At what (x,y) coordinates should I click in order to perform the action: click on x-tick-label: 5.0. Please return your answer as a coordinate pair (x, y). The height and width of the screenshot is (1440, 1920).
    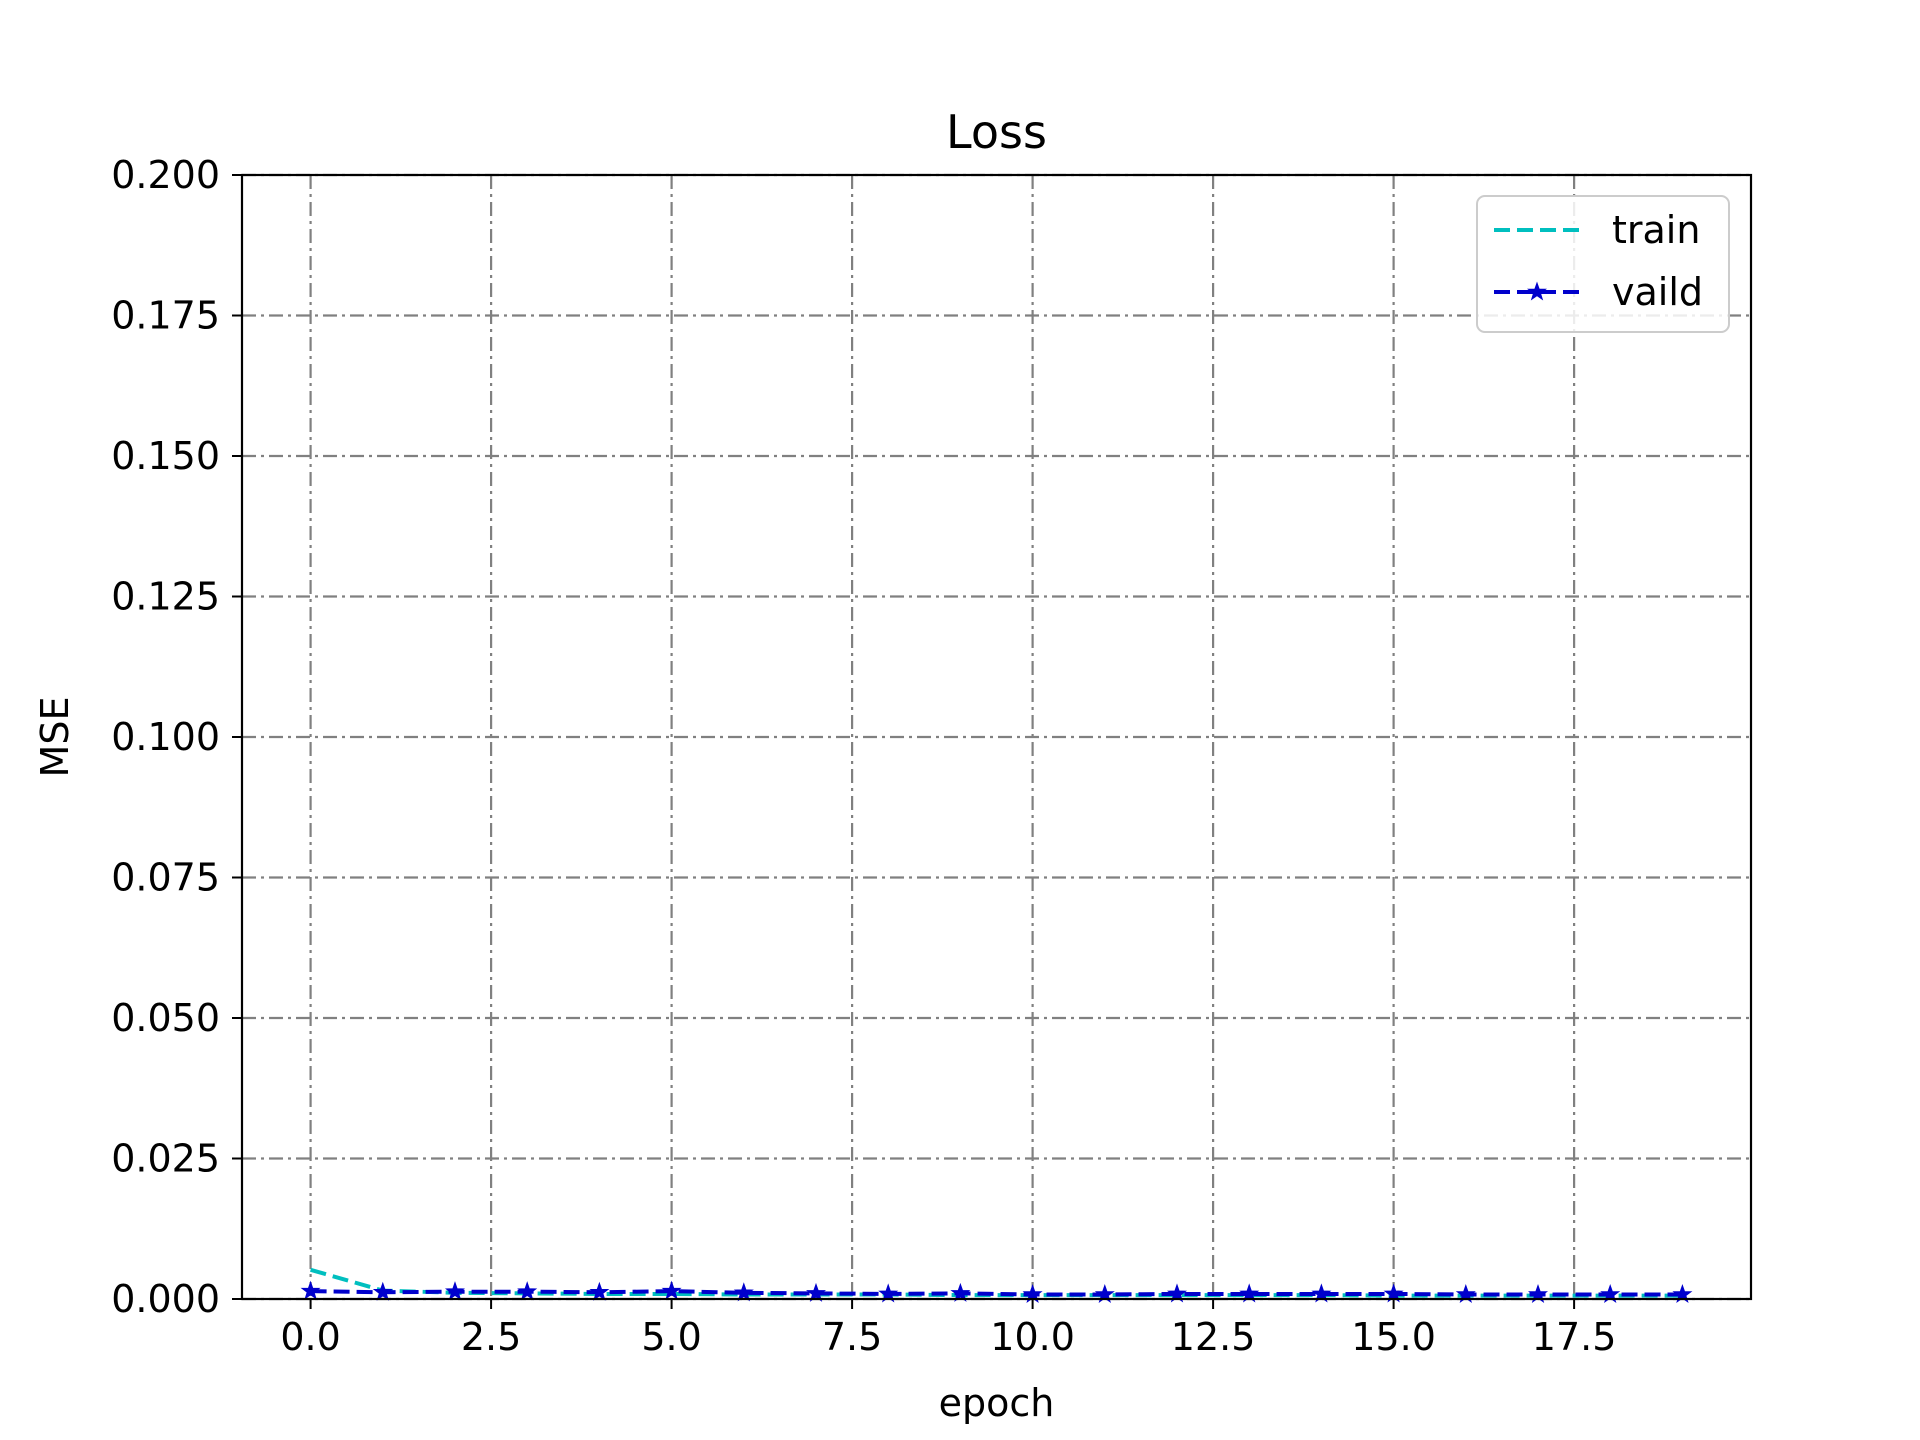
    Looking at the image, I should click on (671, 1337).